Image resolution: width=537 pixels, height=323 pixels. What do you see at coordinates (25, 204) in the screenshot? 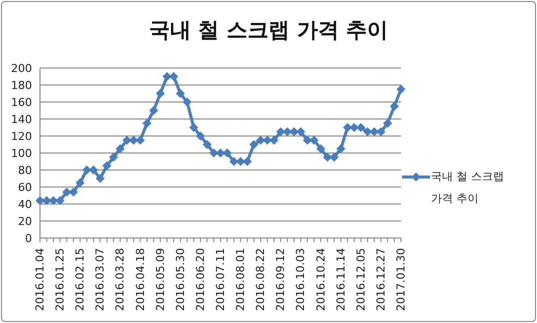
I see `y-tick-label: 40` at bounding box center [25, 204].